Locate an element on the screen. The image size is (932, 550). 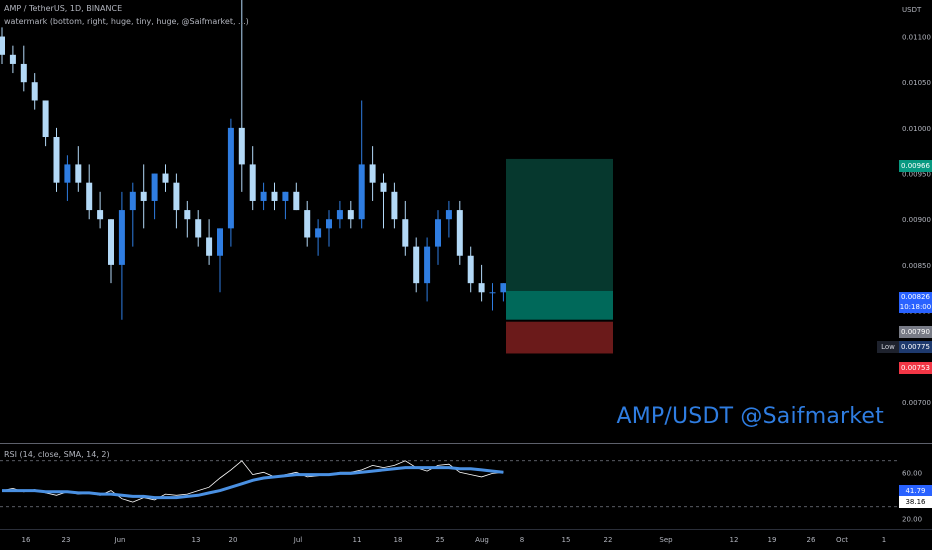
price-tick-label: 0.00950 is located at coordinates (916, 175).